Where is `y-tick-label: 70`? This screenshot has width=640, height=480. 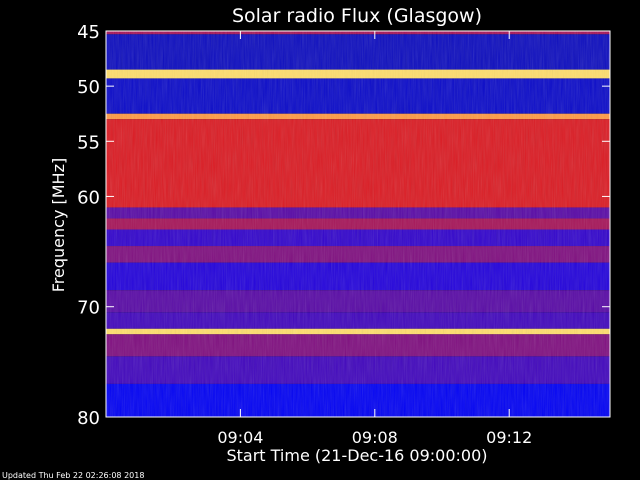
y-tick-label: 70 is located at coordinates (88, 308).